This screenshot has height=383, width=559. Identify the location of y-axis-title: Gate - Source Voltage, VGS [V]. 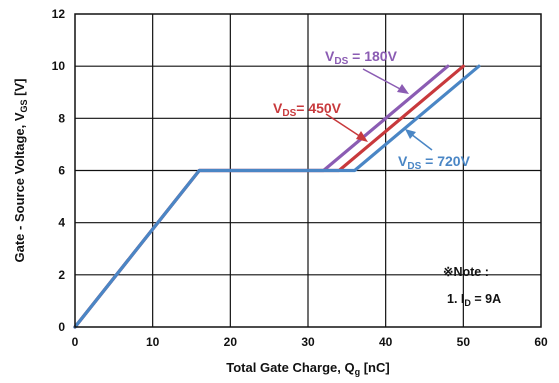
(20, 171).